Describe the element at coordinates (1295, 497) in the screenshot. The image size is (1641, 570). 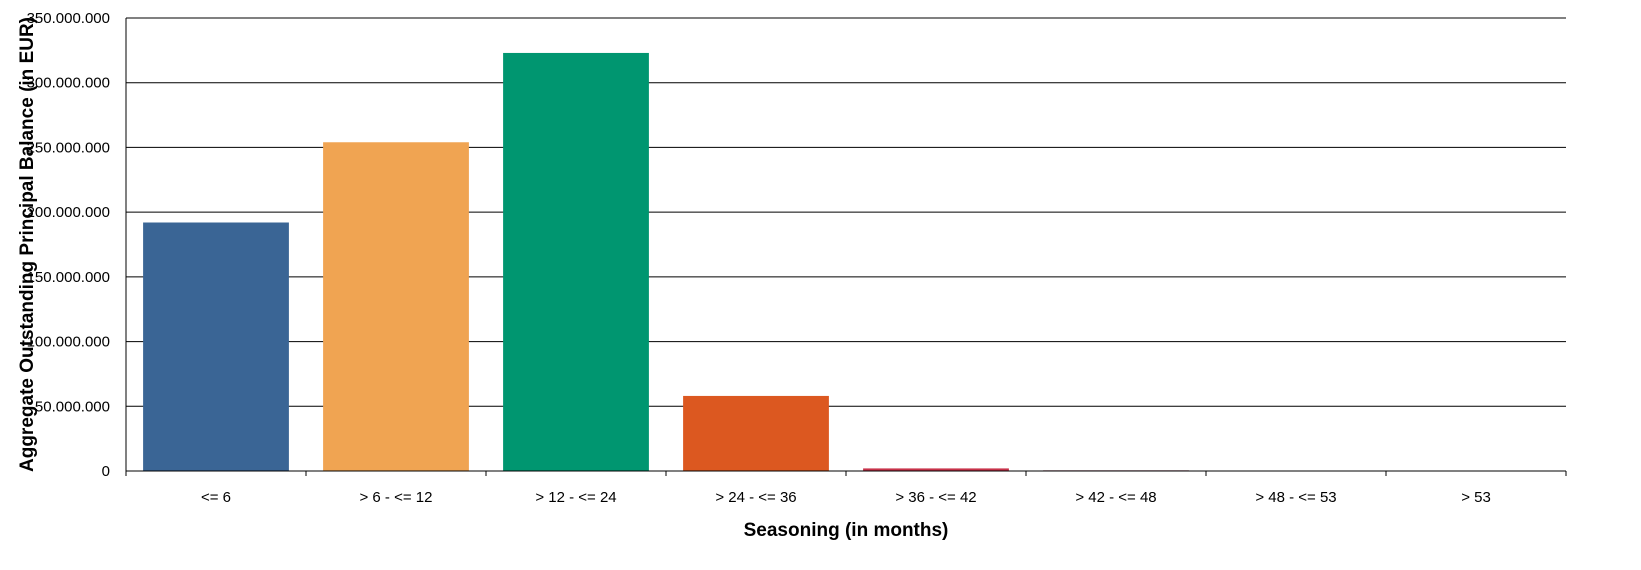
I see `x-tick-label: > 48 - <= 53` at that location.